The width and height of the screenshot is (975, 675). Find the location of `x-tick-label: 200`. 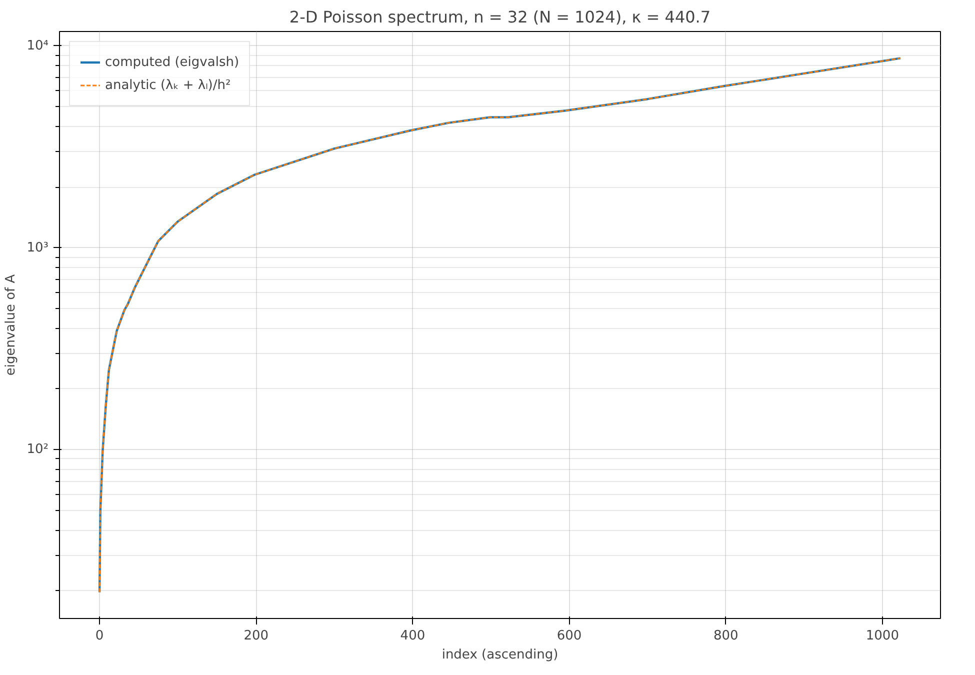

x-tick-label: 200 is located at coordinates (256, 636).